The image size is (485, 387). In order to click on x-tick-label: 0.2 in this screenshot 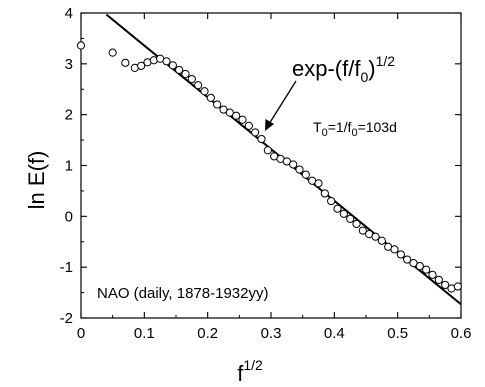, I will do `click(207, 333)`.